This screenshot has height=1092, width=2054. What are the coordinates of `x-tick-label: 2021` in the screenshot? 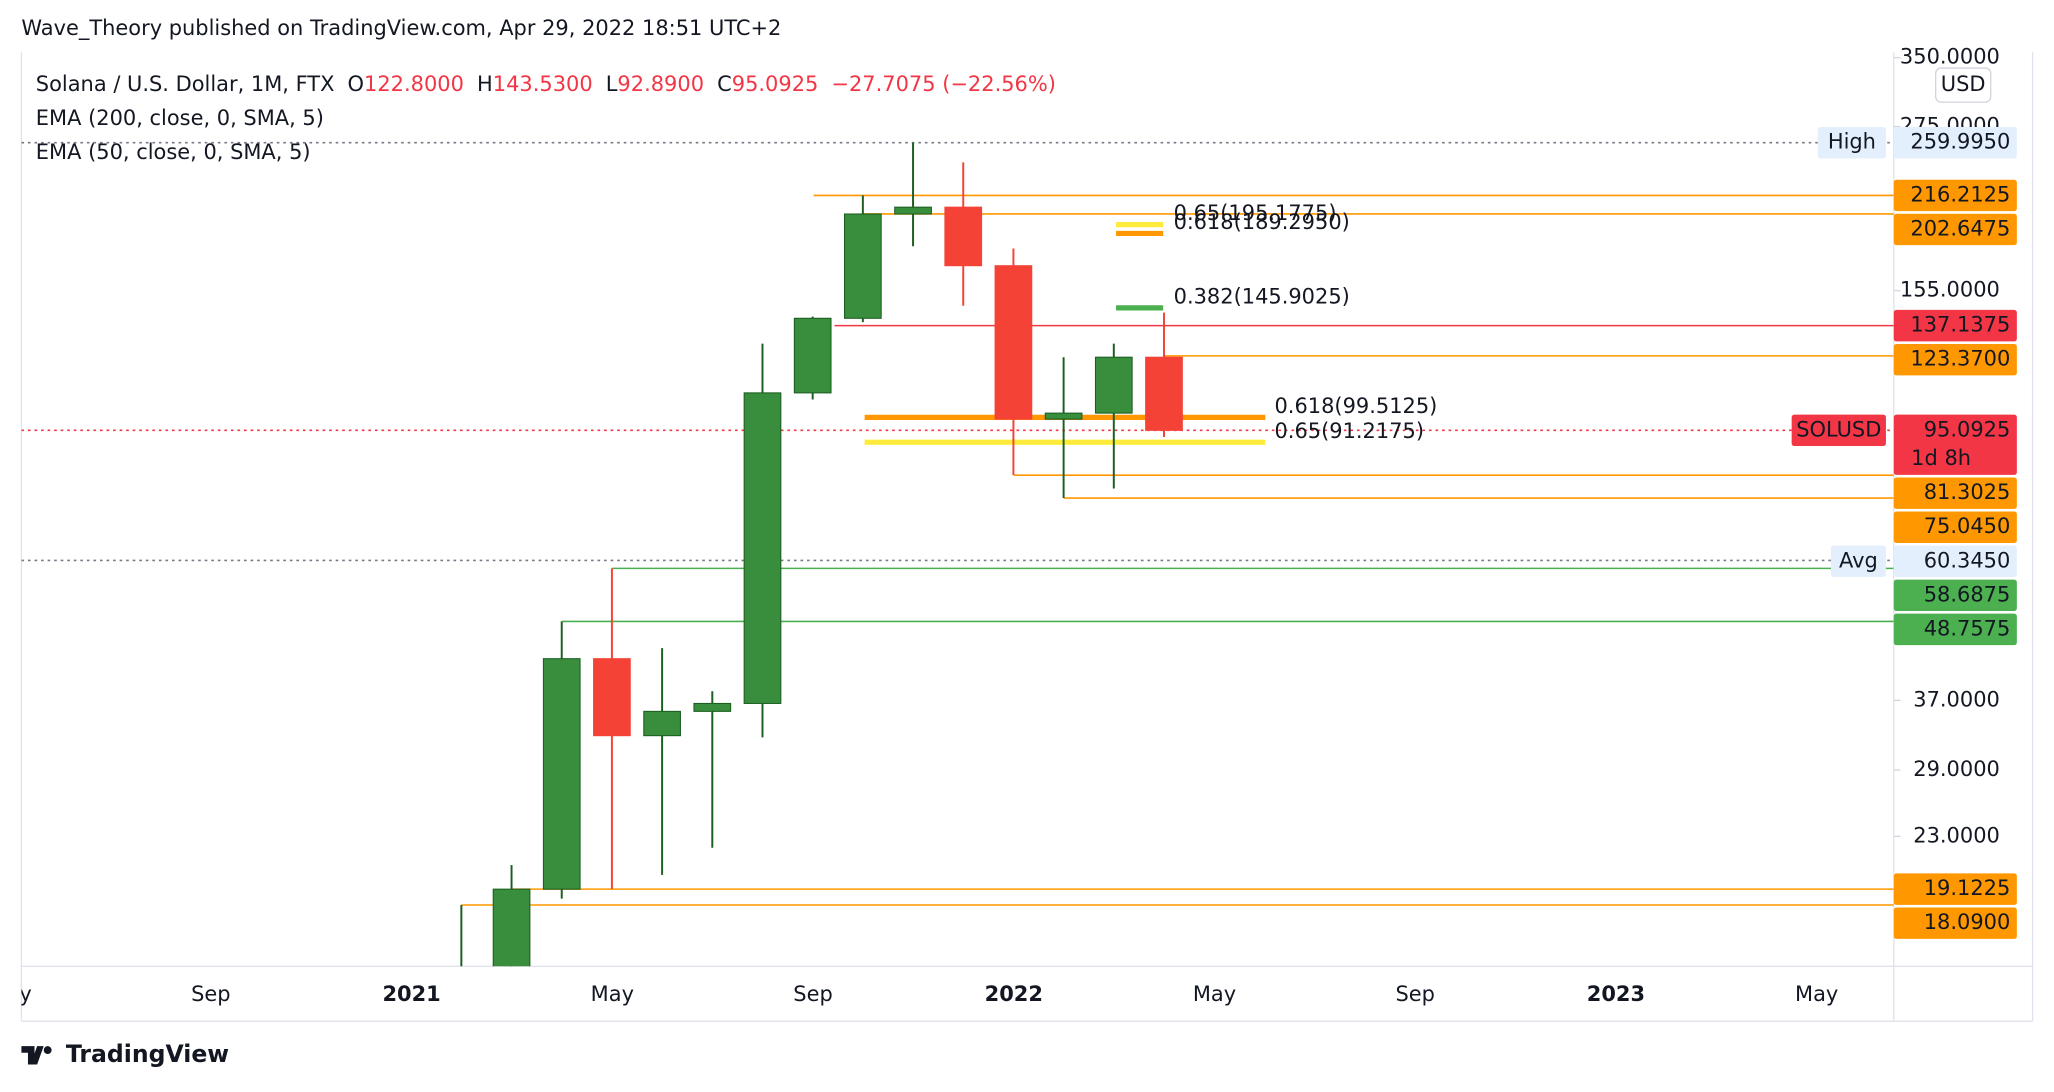 It's located at (411, 994).